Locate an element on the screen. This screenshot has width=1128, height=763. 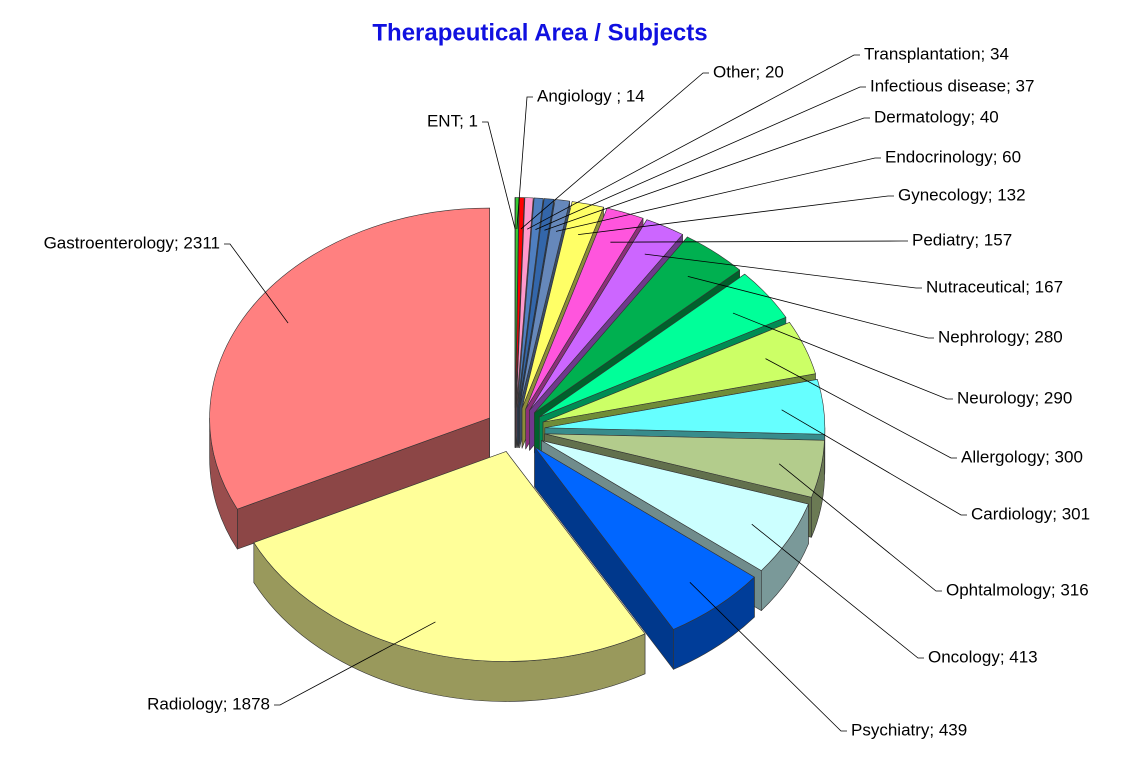
data-label: Gastroenterology; 2311 is located at coordinates (132, 242).